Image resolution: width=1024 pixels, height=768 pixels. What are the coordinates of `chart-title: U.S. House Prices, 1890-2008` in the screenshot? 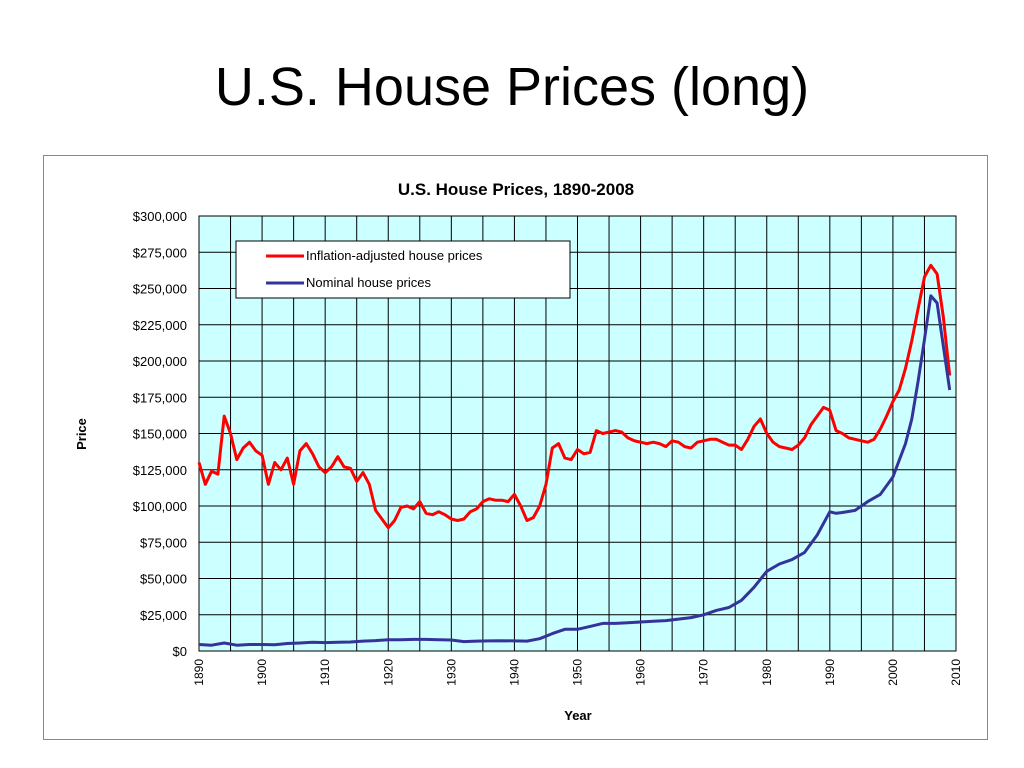 It's located at (516, 189).